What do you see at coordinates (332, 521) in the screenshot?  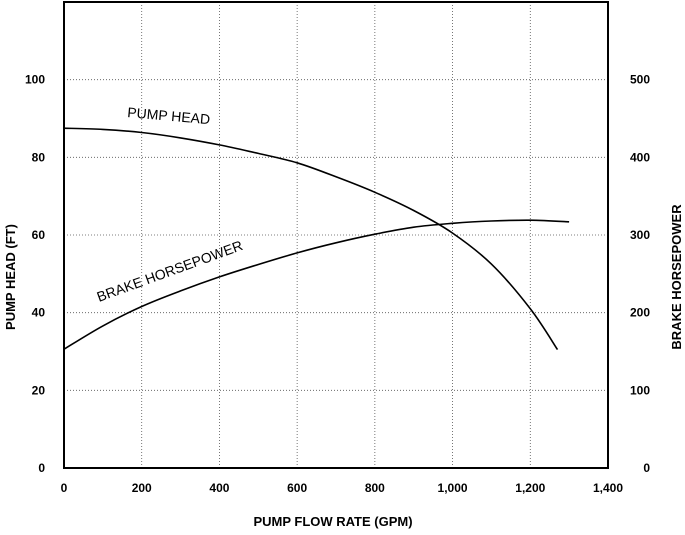 I see `x-axis-title: PUMP FLOW RATE (GPM)` at bounding box center [332, 521].